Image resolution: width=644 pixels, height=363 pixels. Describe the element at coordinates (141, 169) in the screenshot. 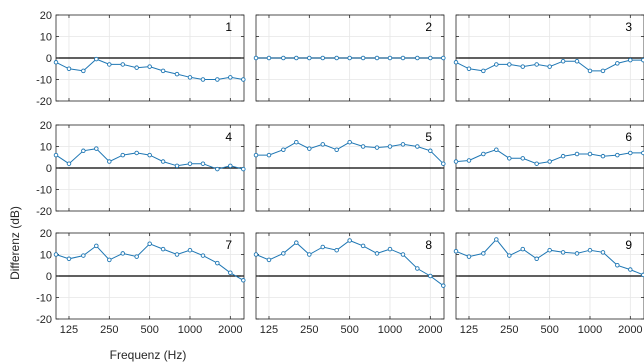

I see `panel-4: 4 -20 -10 0 10 20` at that location.